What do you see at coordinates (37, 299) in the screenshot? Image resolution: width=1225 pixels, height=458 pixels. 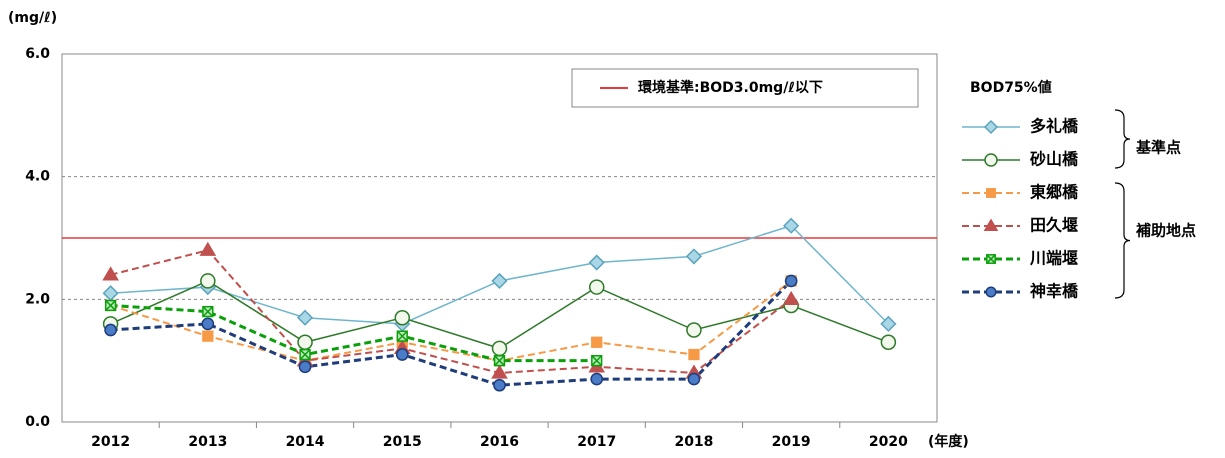 I see `y-tick-label: 2.0` at bounding box center [37, 299].